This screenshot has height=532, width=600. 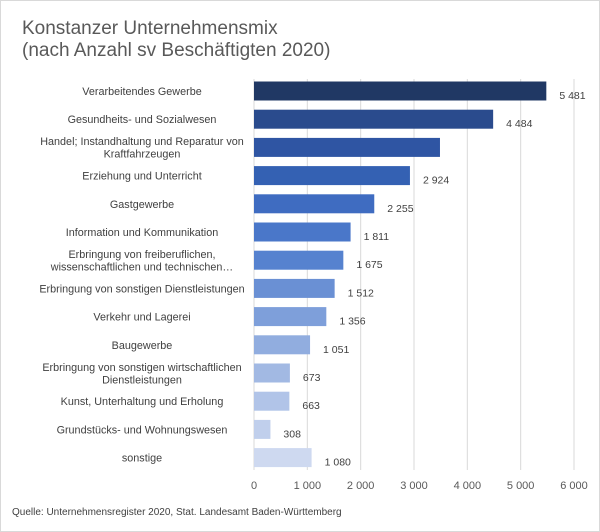 I want to click on value-label: 1 811, so click(x=377, y=237).